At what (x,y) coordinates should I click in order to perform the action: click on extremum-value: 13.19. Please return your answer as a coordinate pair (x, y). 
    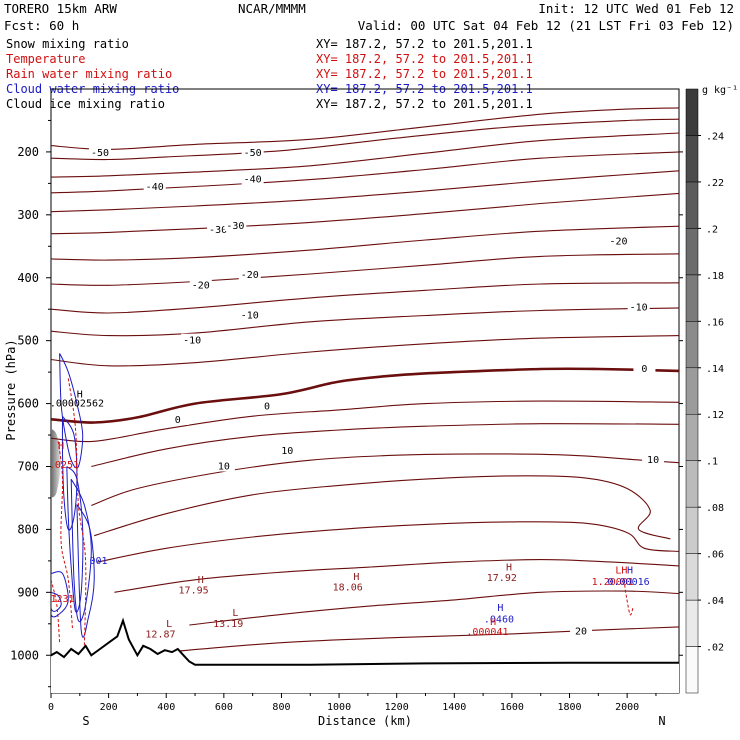
    Looking at the image, I should click on (228, 624).